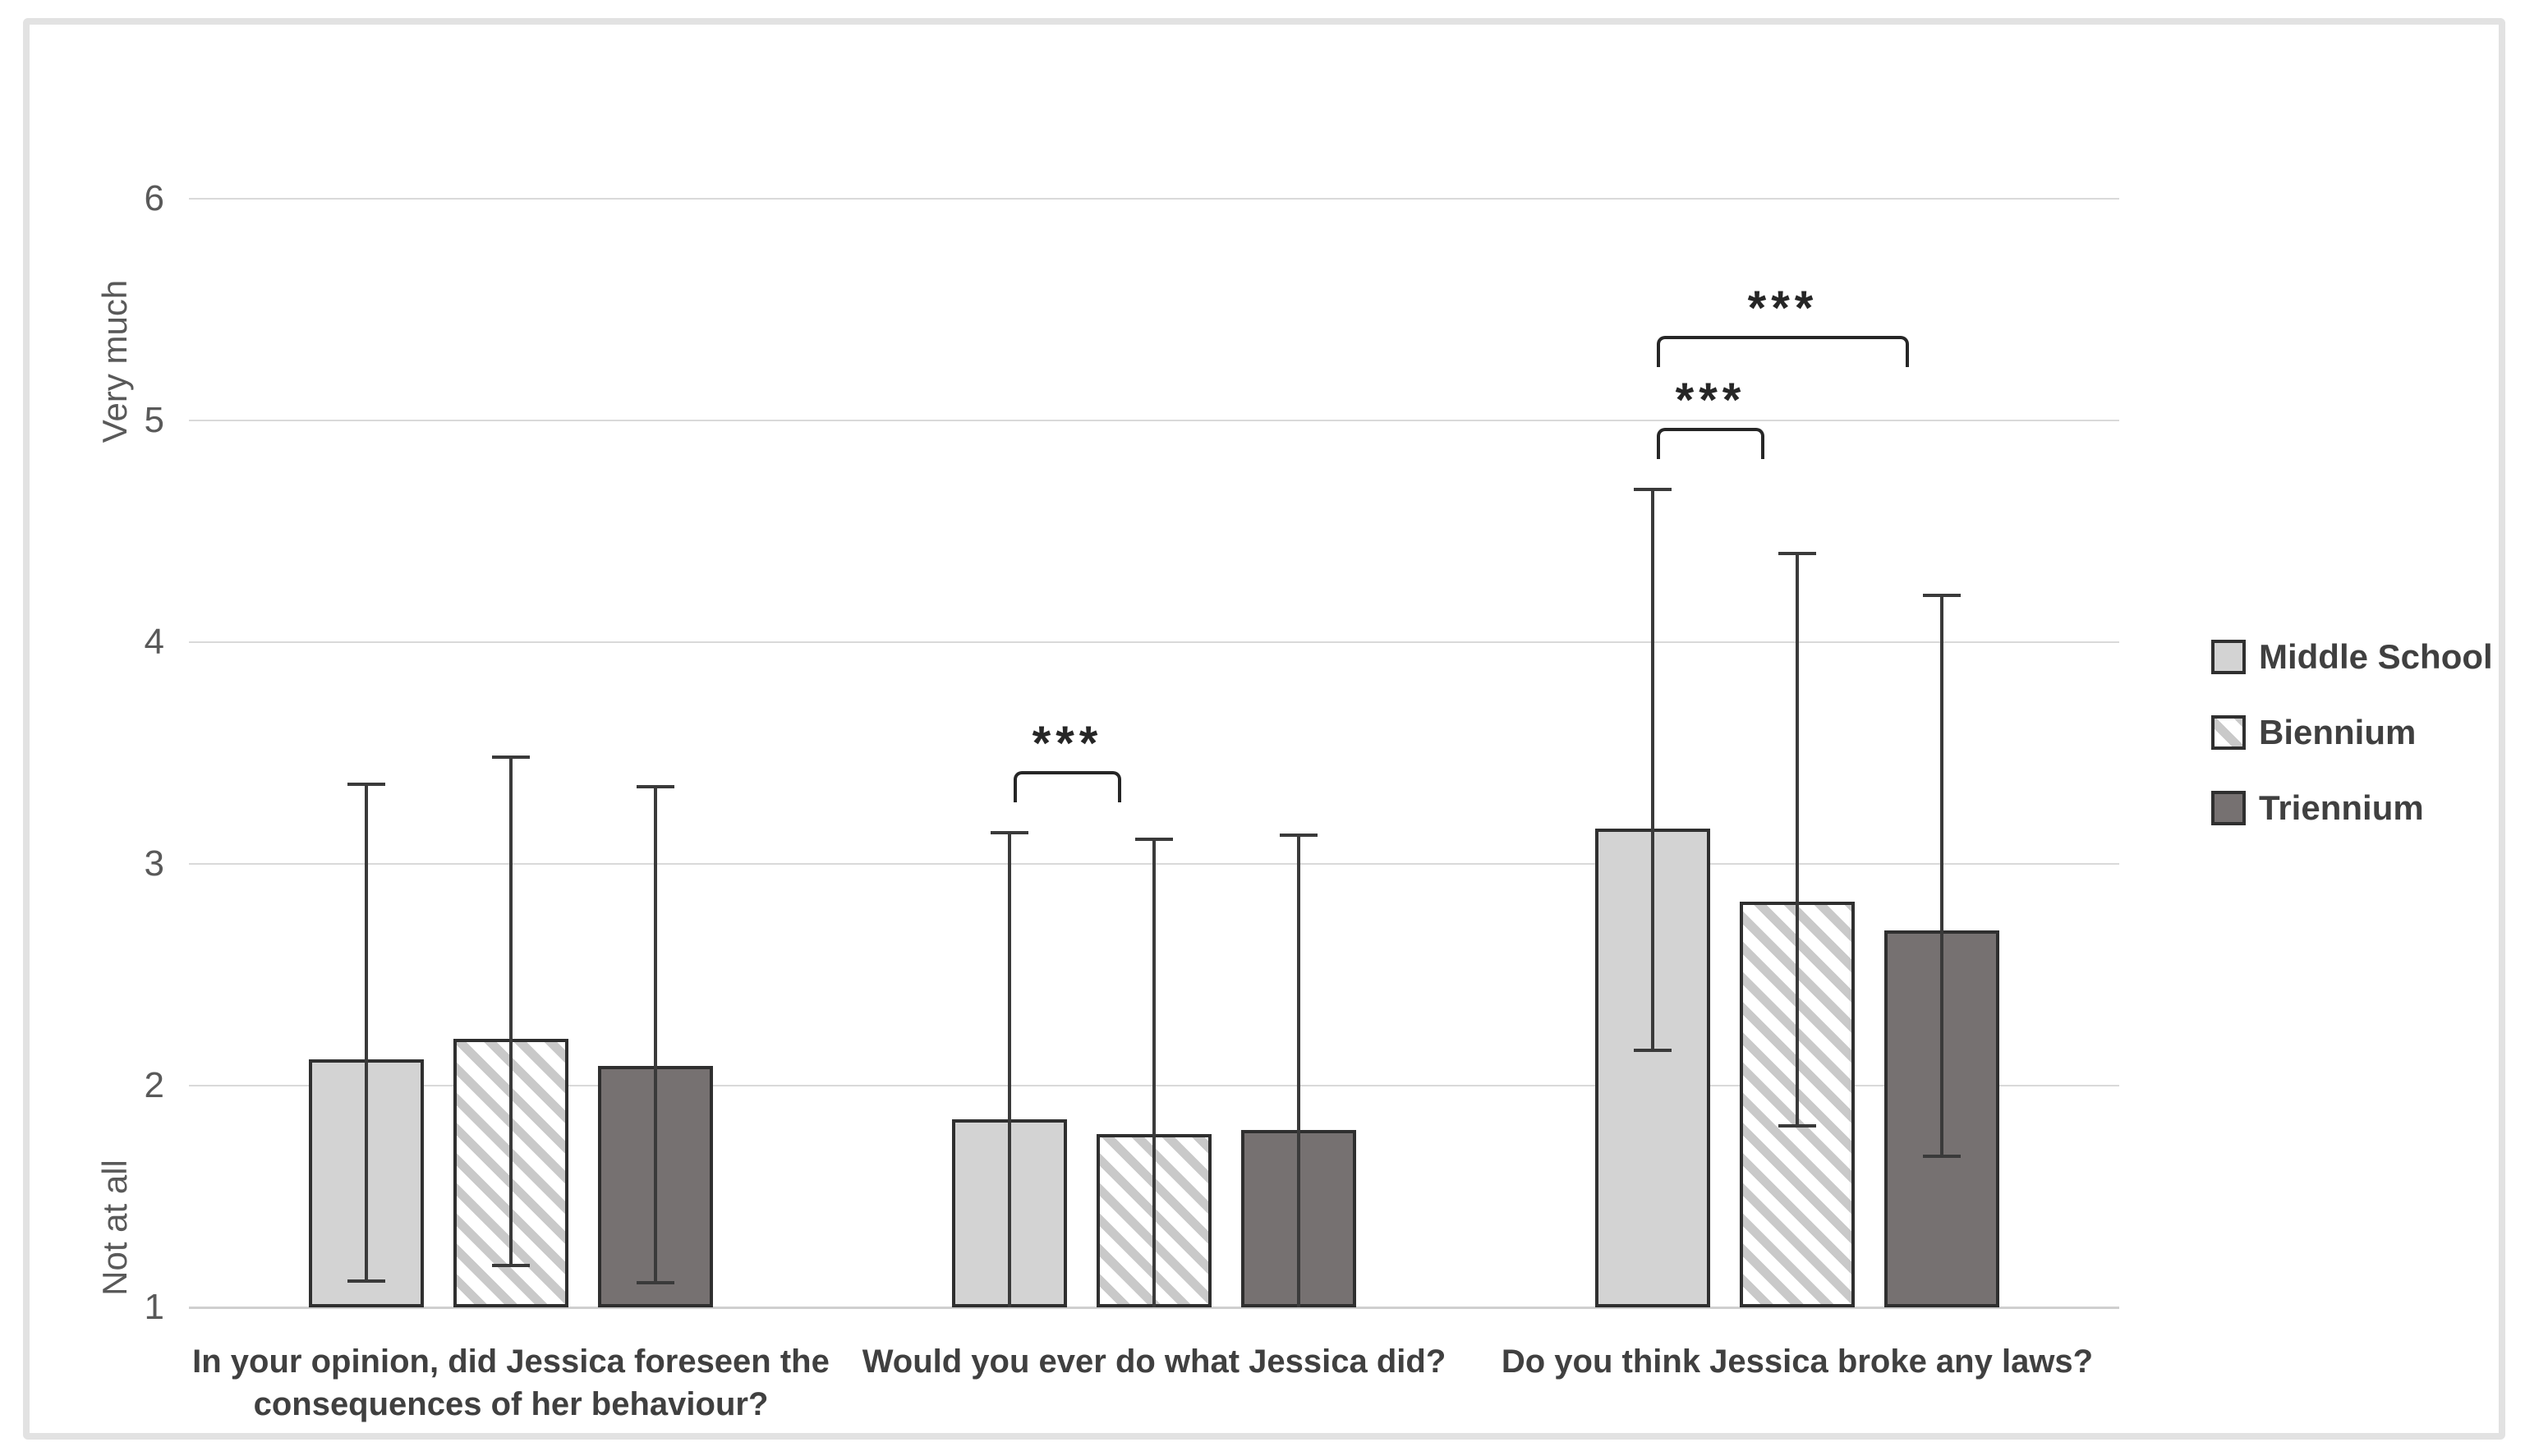 Image resolution: width=2525 pixels, height=1456 pixels. Describe the element at coordinates (1298, 1070) in the screenshot. I see `error-bar-triennium-cat2` at that location.